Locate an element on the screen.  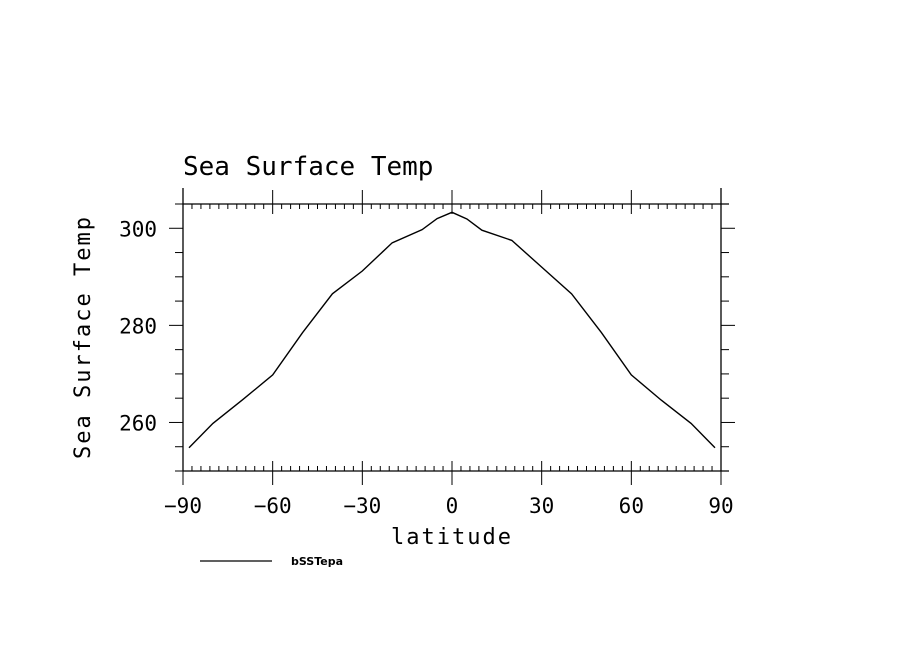
y-tick-label: 300 is located at coordinates (138, 229).